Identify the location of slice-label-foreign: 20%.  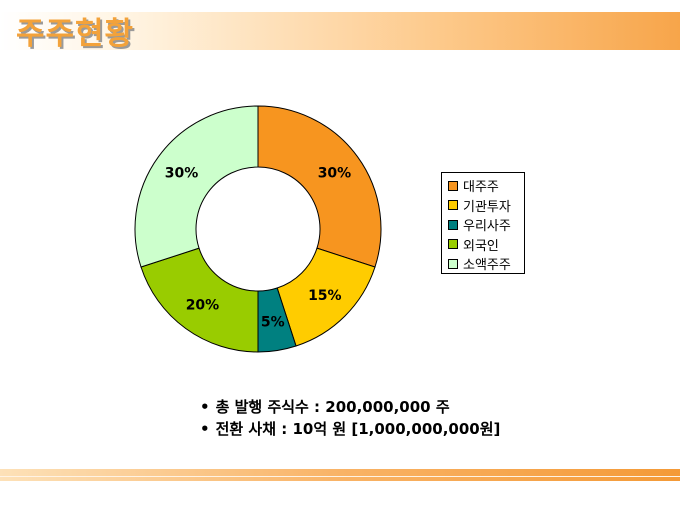
(203, 305).